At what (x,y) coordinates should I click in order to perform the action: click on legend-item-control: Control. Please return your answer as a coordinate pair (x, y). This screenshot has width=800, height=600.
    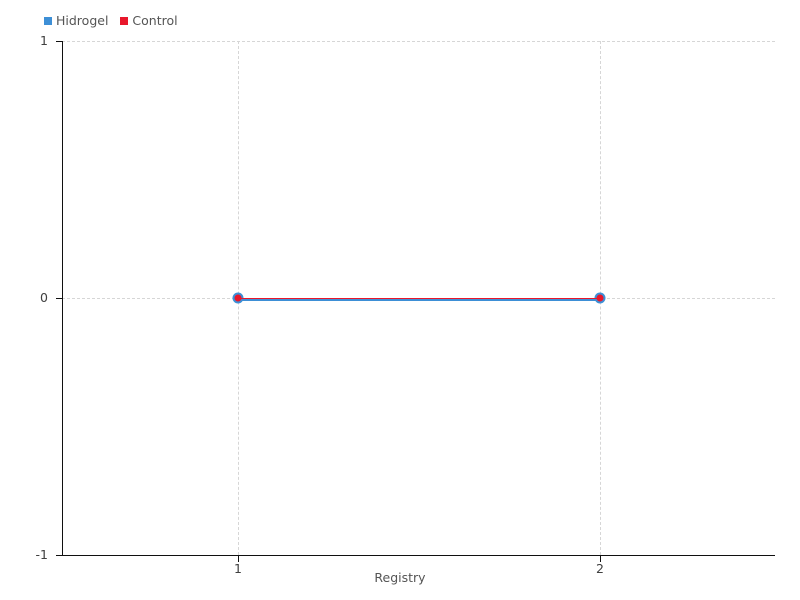
    Looking at the image, I should click on (149, 20).